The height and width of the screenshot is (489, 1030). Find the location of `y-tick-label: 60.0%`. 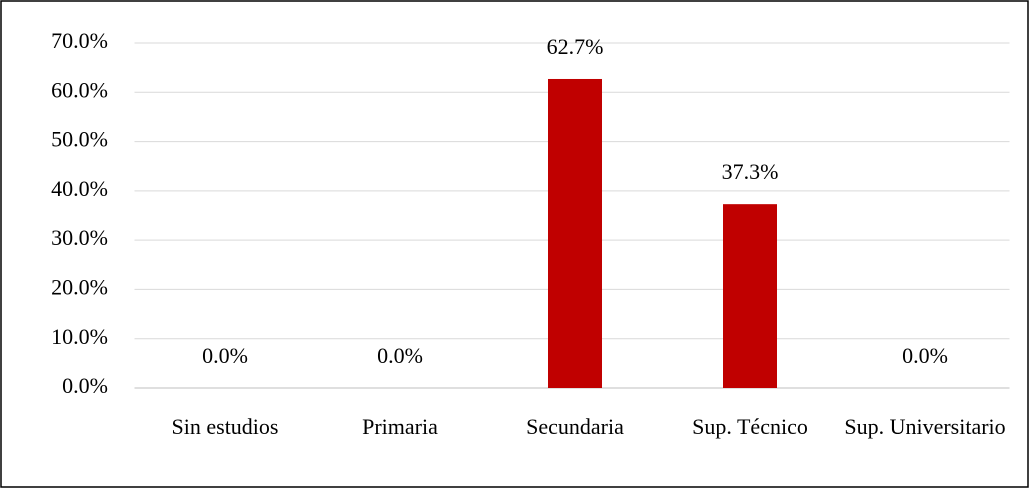

y-tick-label: 60.0% is located at coordinates (79, 89).